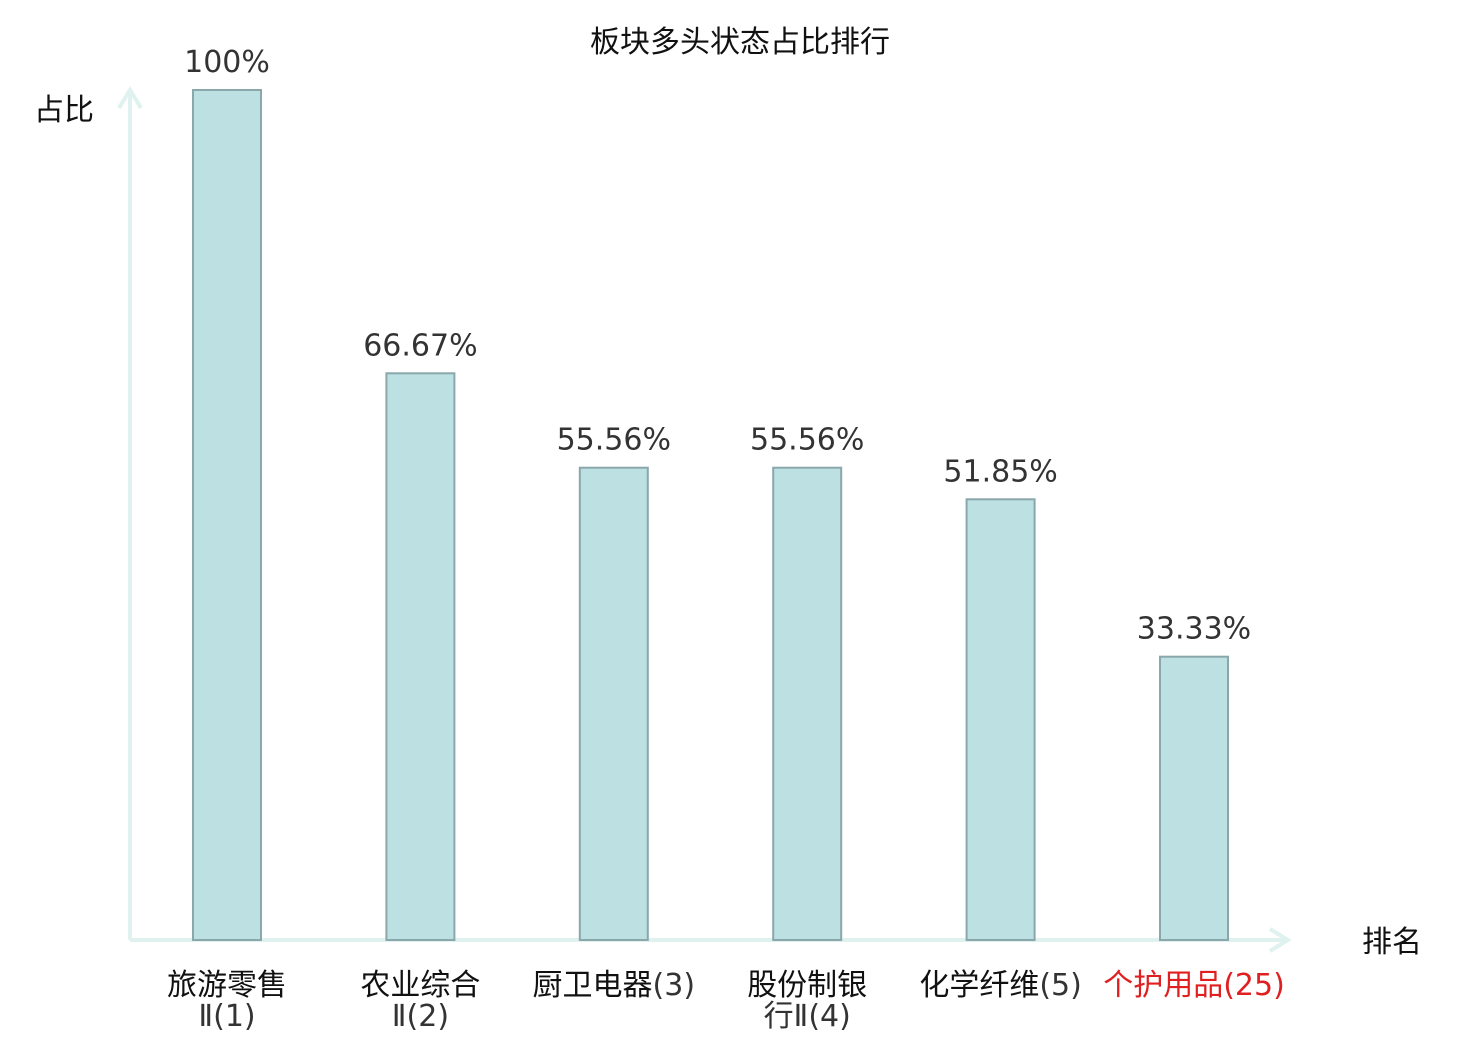 Image resolution: width=1480 pixels, height=1040 pixels. What do you see at coordinates (227, 62) in the screenshot?
I see `value-label-1: 100%` at bounding box center [227, 62].